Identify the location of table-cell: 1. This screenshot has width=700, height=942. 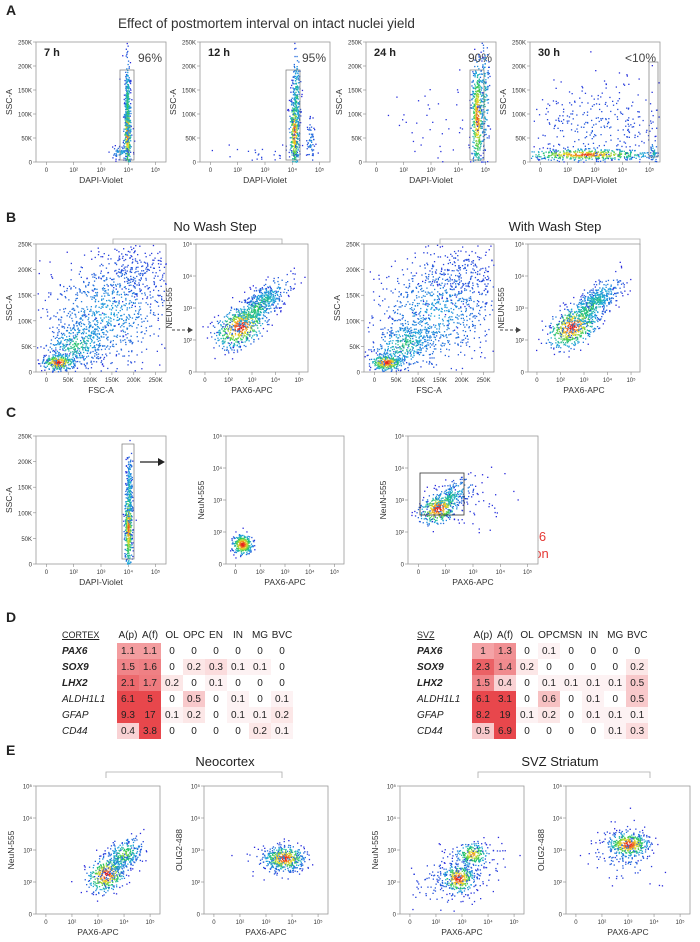
(483, 651).